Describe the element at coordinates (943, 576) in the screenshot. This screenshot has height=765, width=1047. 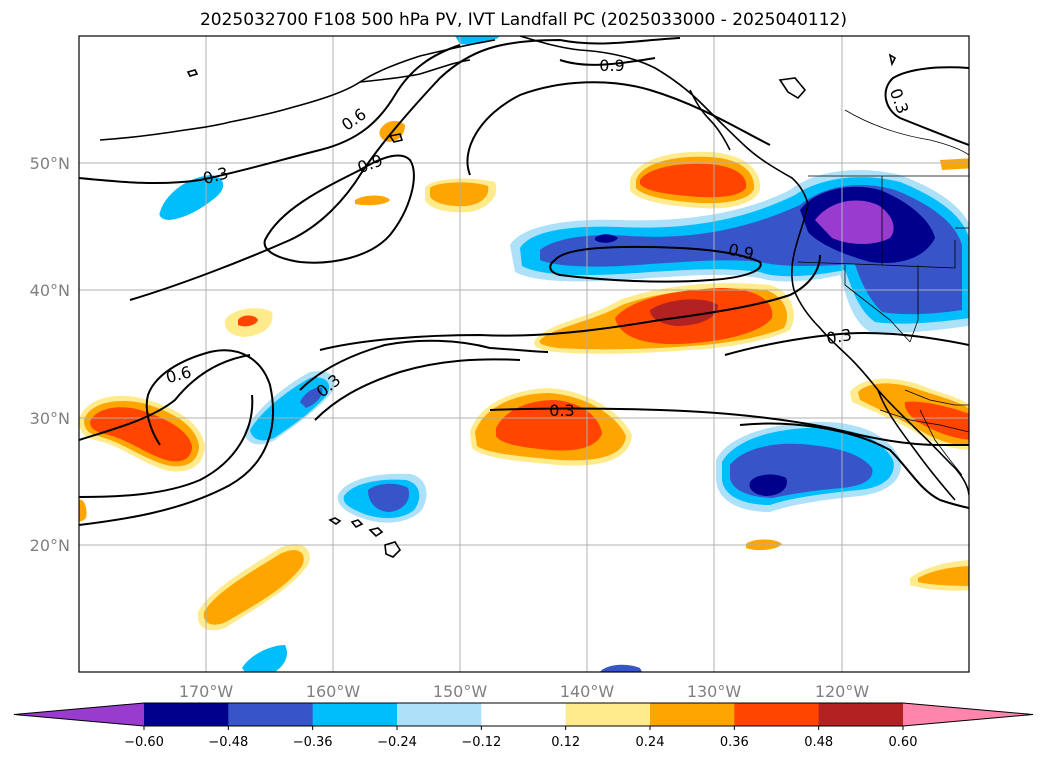
I see `positive-anomaly-dot-7b` at that location.